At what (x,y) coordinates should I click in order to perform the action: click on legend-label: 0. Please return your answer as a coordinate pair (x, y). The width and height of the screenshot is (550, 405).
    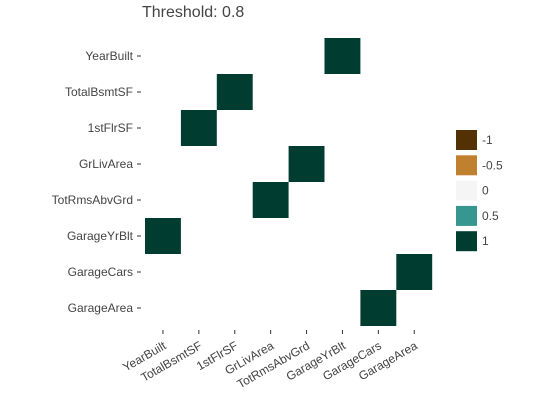
    Looking at the image, I should click on (485, 191).